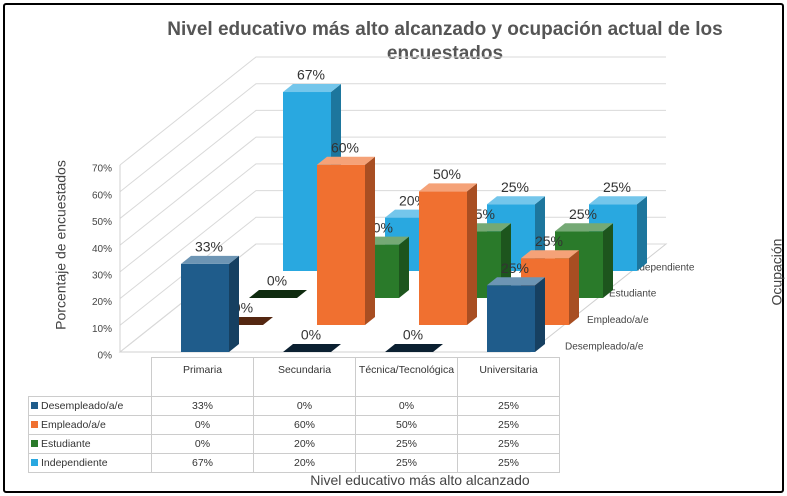 Image resolution: width=787 pixels, height=496 pixels. What do you see at coordinates (202, 463) in the screenshot?
I see `table-value: 67%` at bounding box center [202, 463].